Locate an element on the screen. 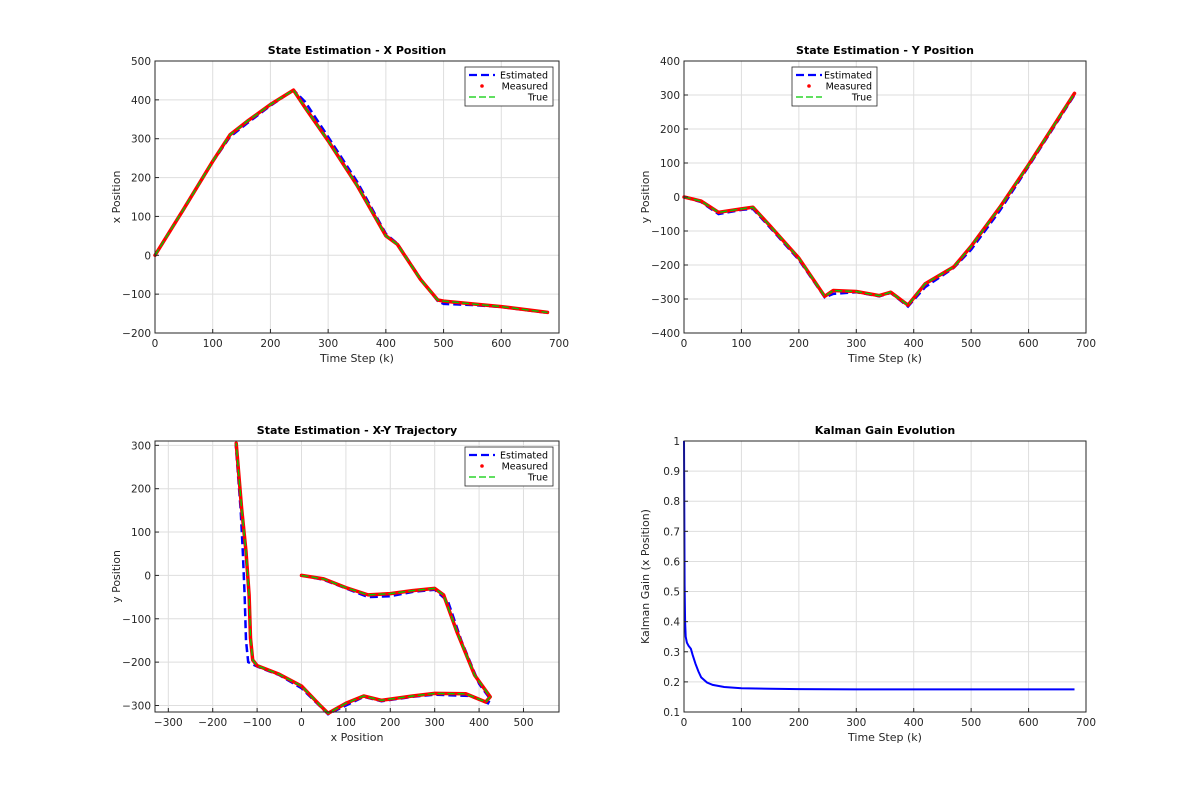 The width and height of the screenshot is (1200, 804). plot-area is located at coordinates (885, 576).